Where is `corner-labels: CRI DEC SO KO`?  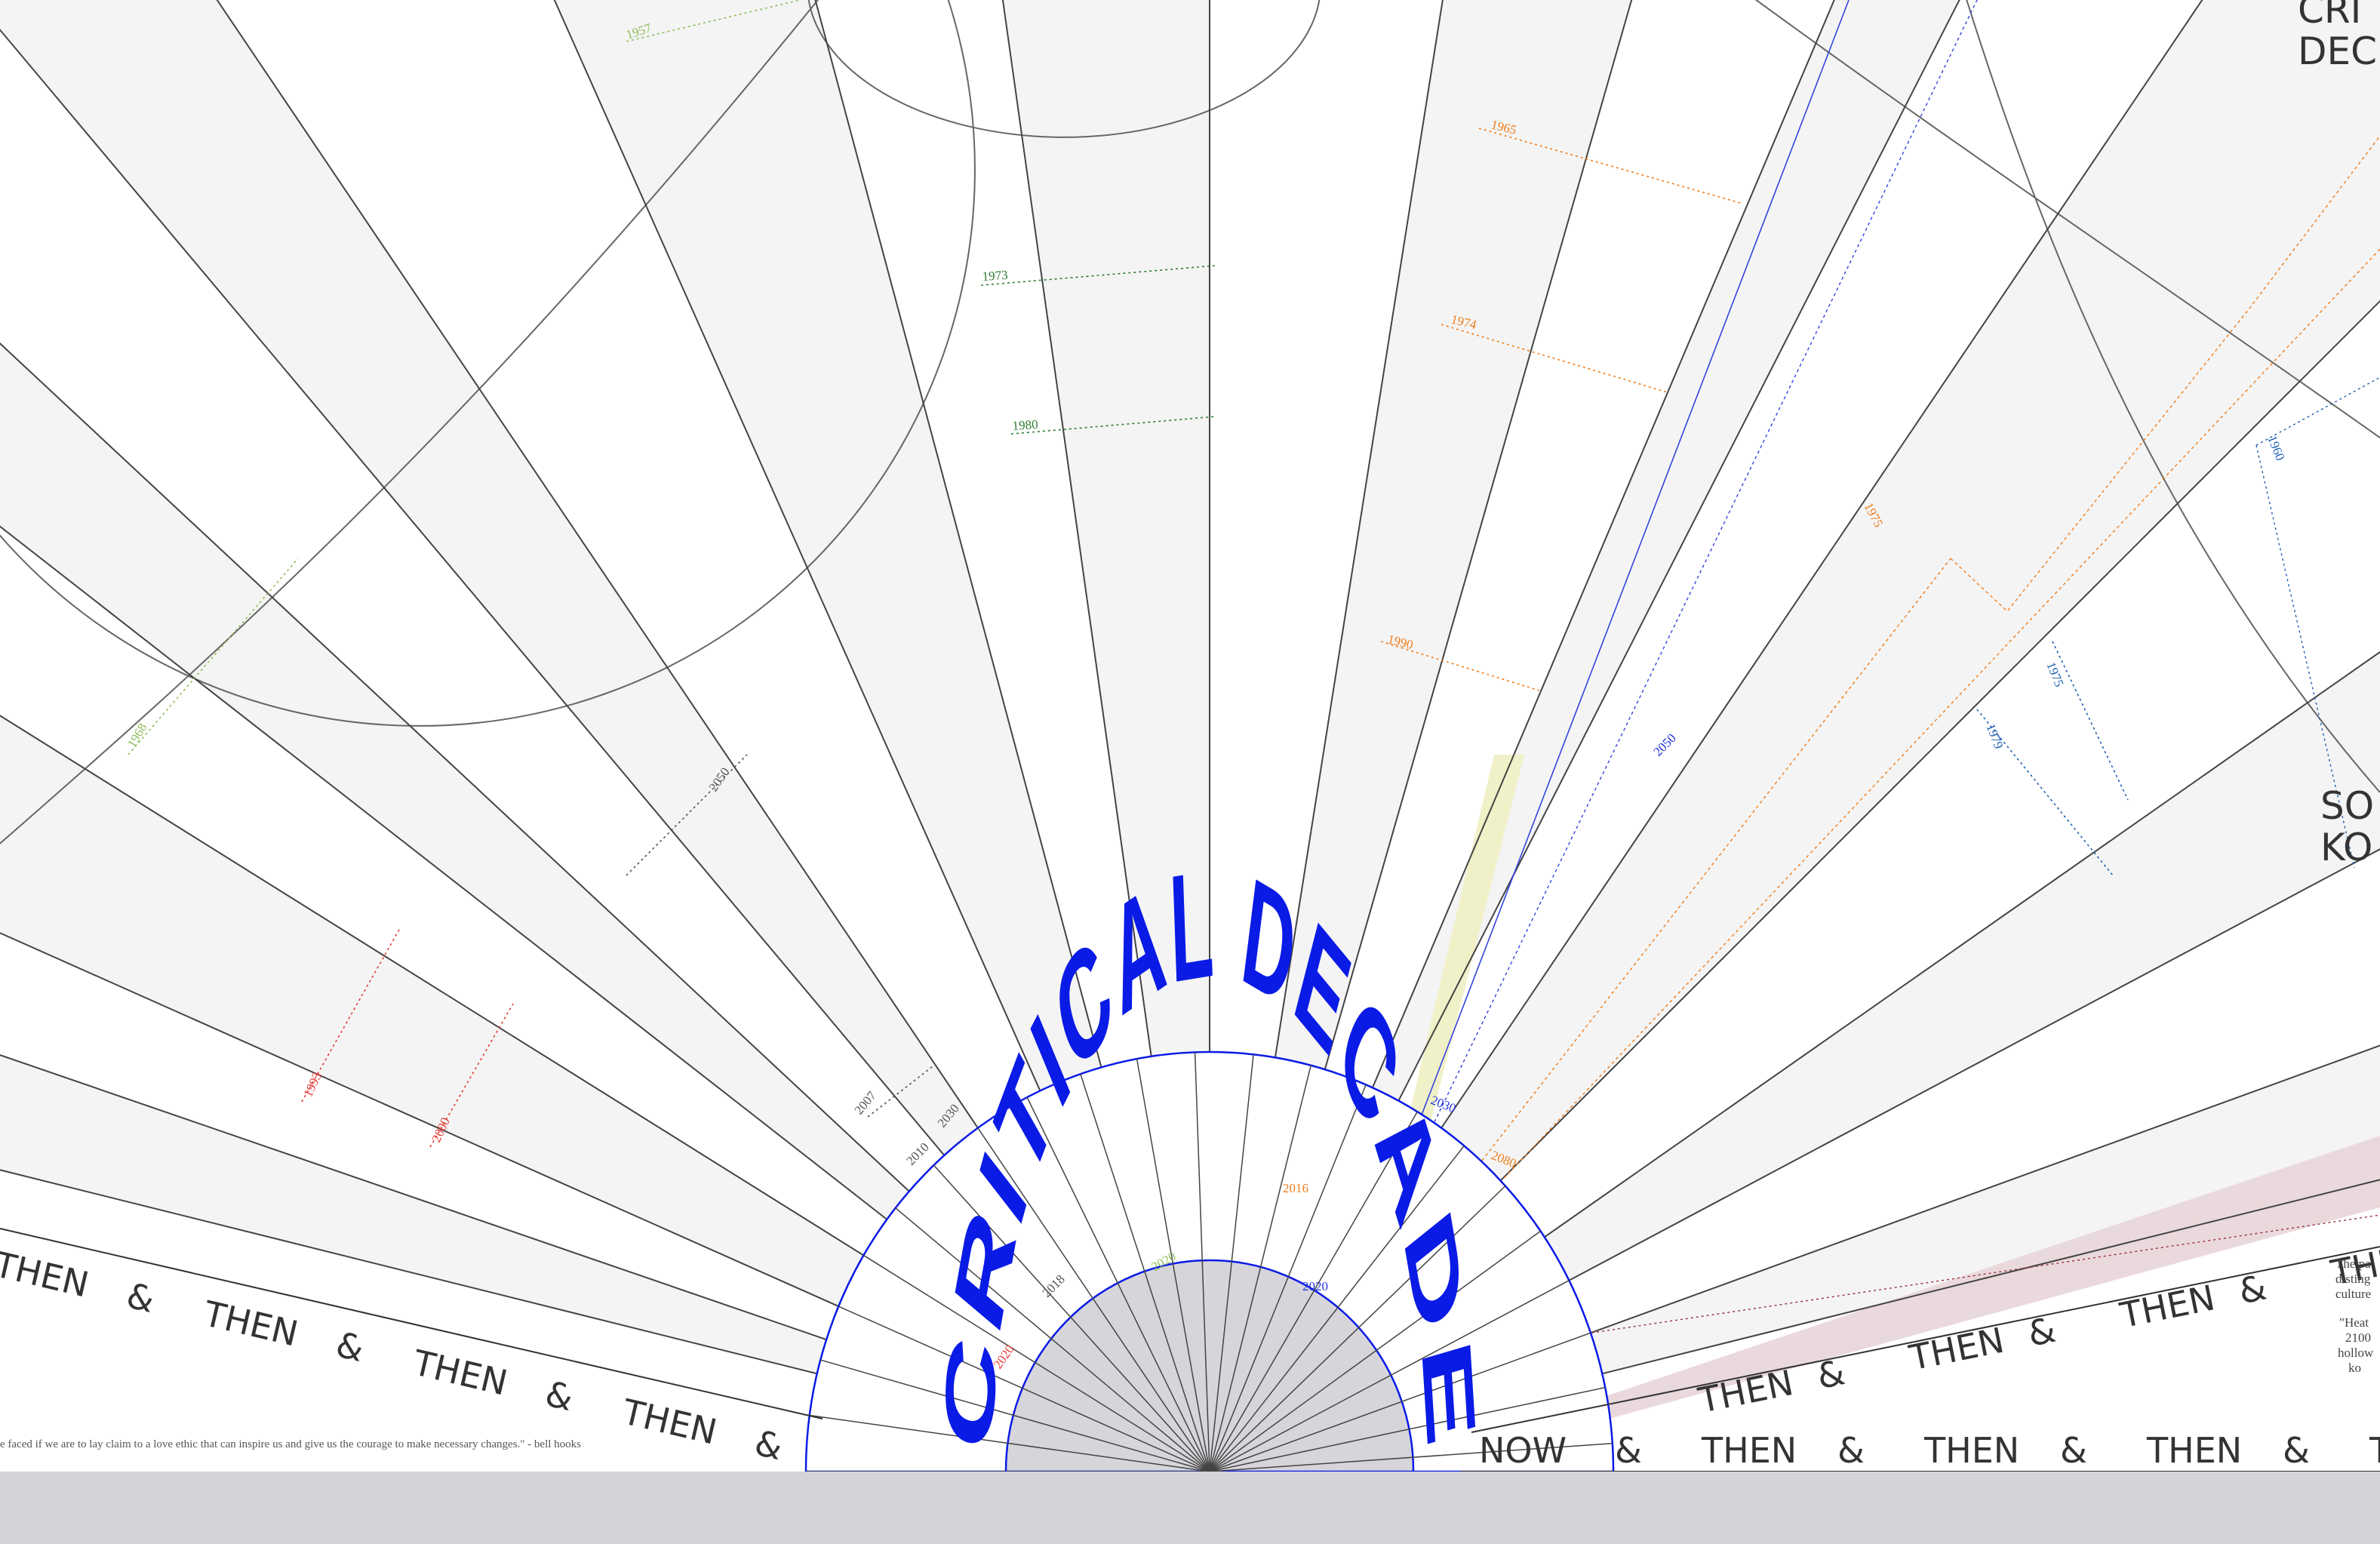 corner-labels: CRI DEC SO KO is located at coordinates (2337, 435).